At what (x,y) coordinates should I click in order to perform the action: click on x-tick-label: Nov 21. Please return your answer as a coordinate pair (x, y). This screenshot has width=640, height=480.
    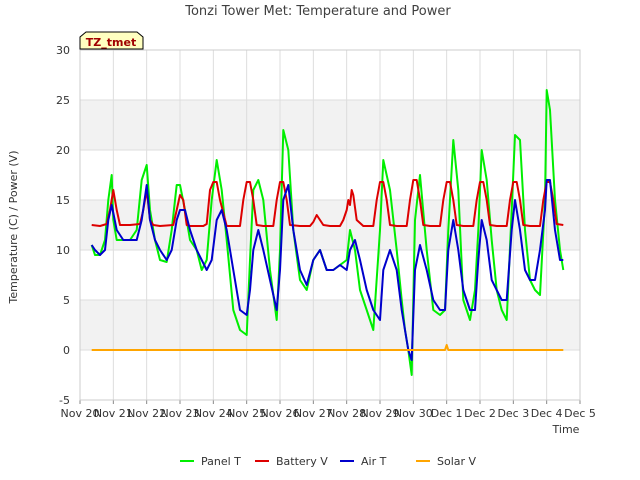
    Looking at the image, I should click on (113, 413).